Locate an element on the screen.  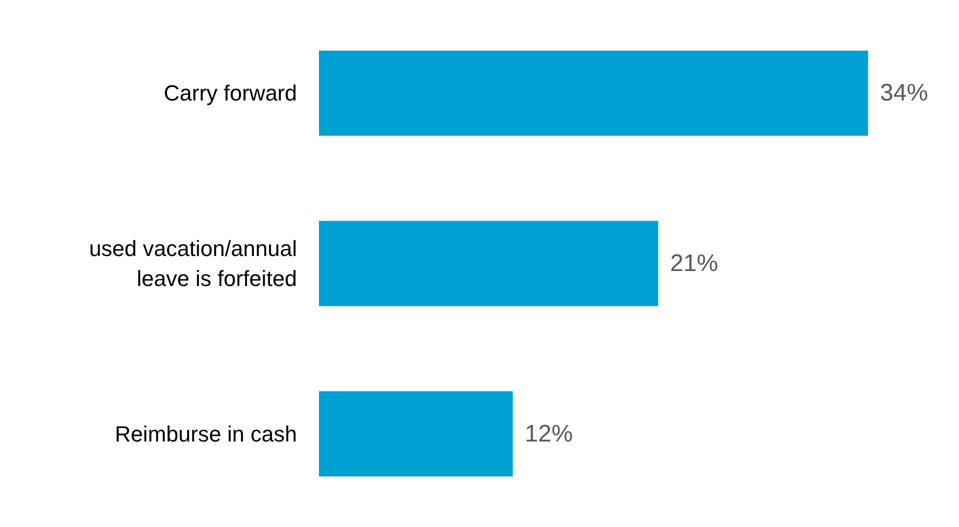
data-label: 34% is located at coordinates (904, 93).